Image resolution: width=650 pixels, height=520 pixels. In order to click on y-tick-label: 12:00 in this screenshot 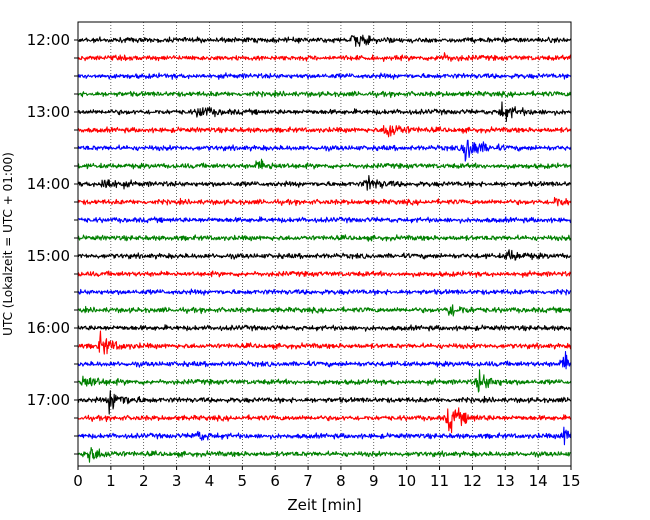, I will do `click(48, 40)`.